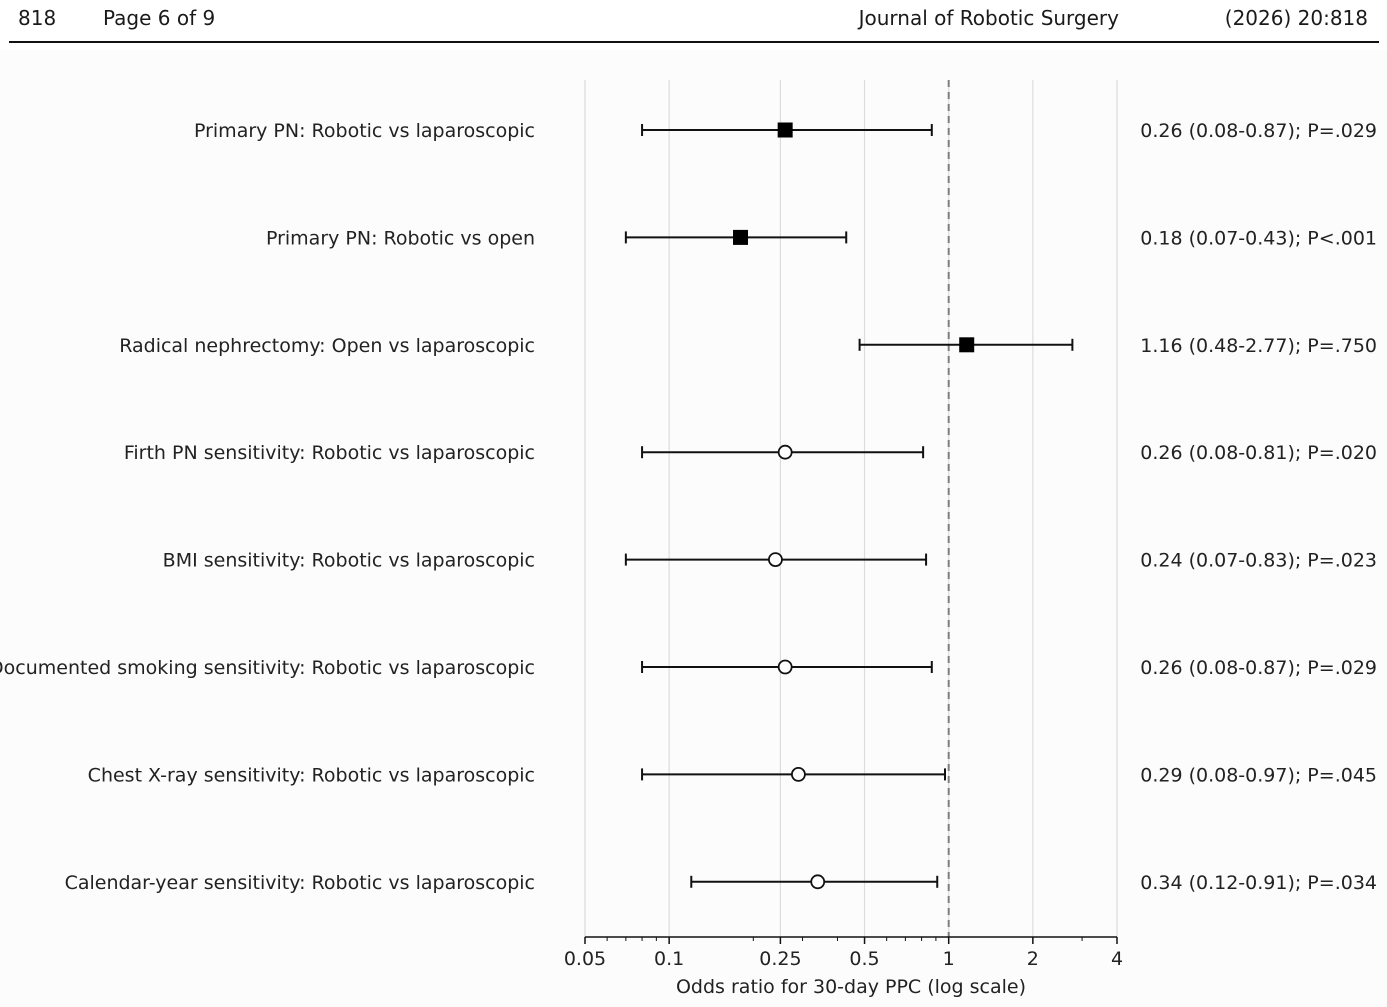 This screenshot has height=1007, width=1387. What do you see at coordinates (949, 959) in the screenshot?
I see `x-tick-label: 1` at bounding box center [949, 959].